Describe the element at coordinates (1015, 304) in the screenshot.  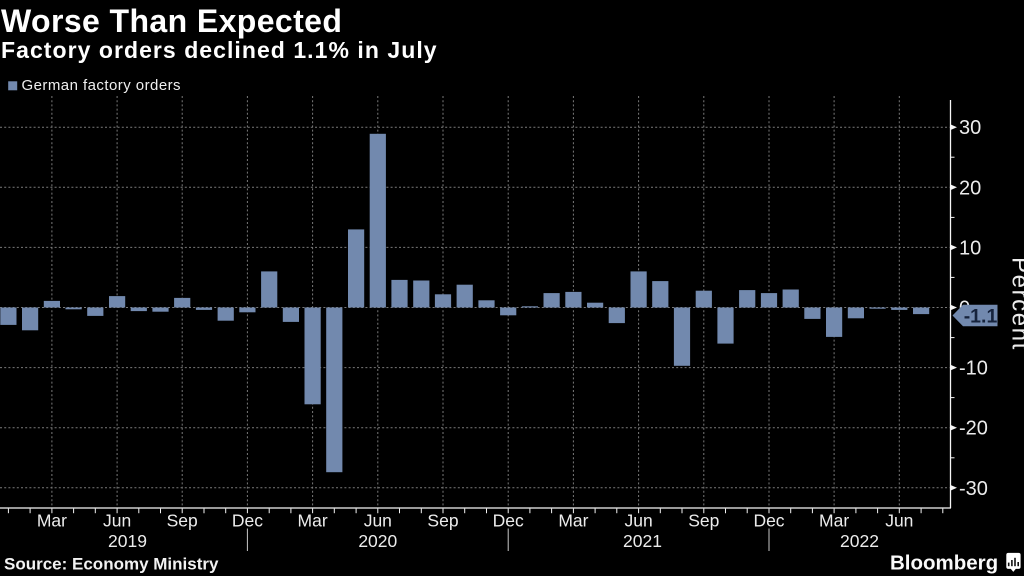
I see `svg-text: Percent` at that location.